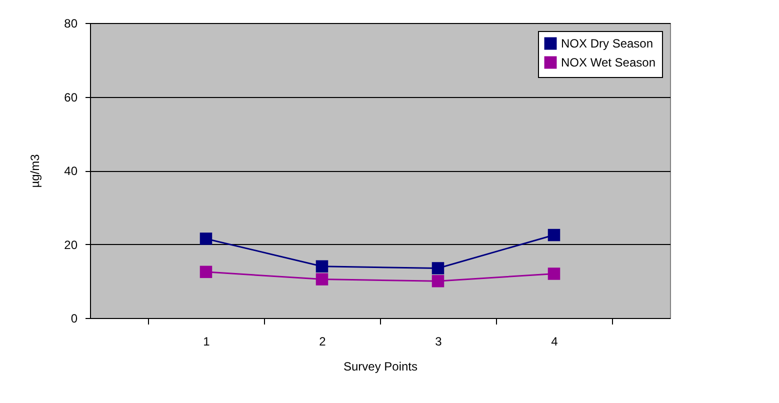 Image resolution: width=779 pixels, height=403 pixels. I want to click on x-tick-label: 3, so click(438, 341).